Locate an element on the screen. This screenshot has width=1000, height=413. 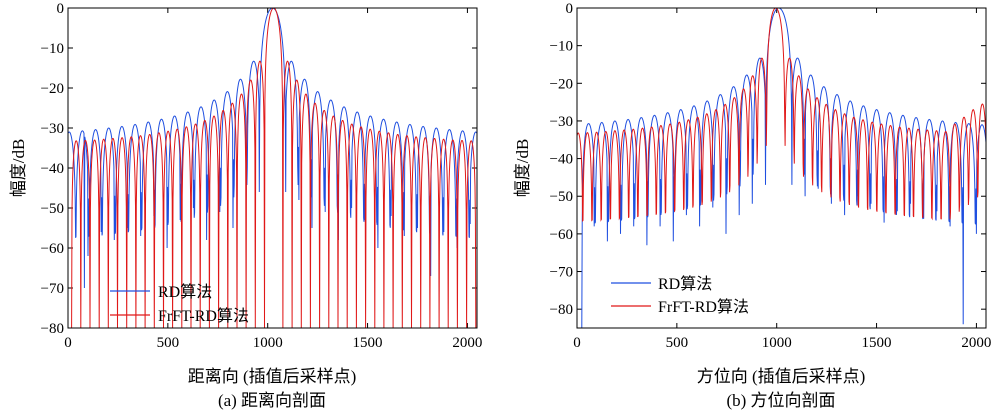
caption-a: (a) 距离向剖面 is located at coordinates (272, 400).